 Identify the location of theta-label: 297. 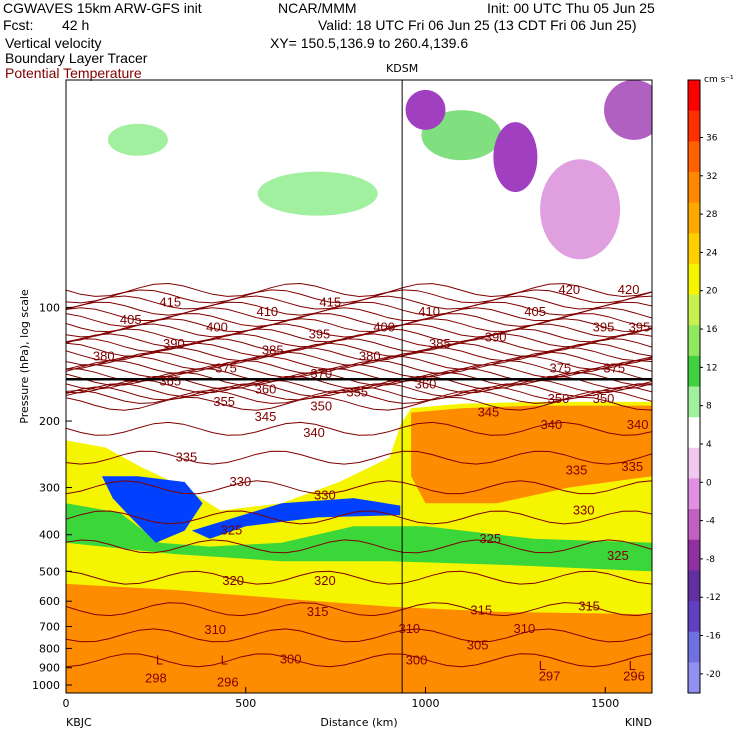
(550, 676).